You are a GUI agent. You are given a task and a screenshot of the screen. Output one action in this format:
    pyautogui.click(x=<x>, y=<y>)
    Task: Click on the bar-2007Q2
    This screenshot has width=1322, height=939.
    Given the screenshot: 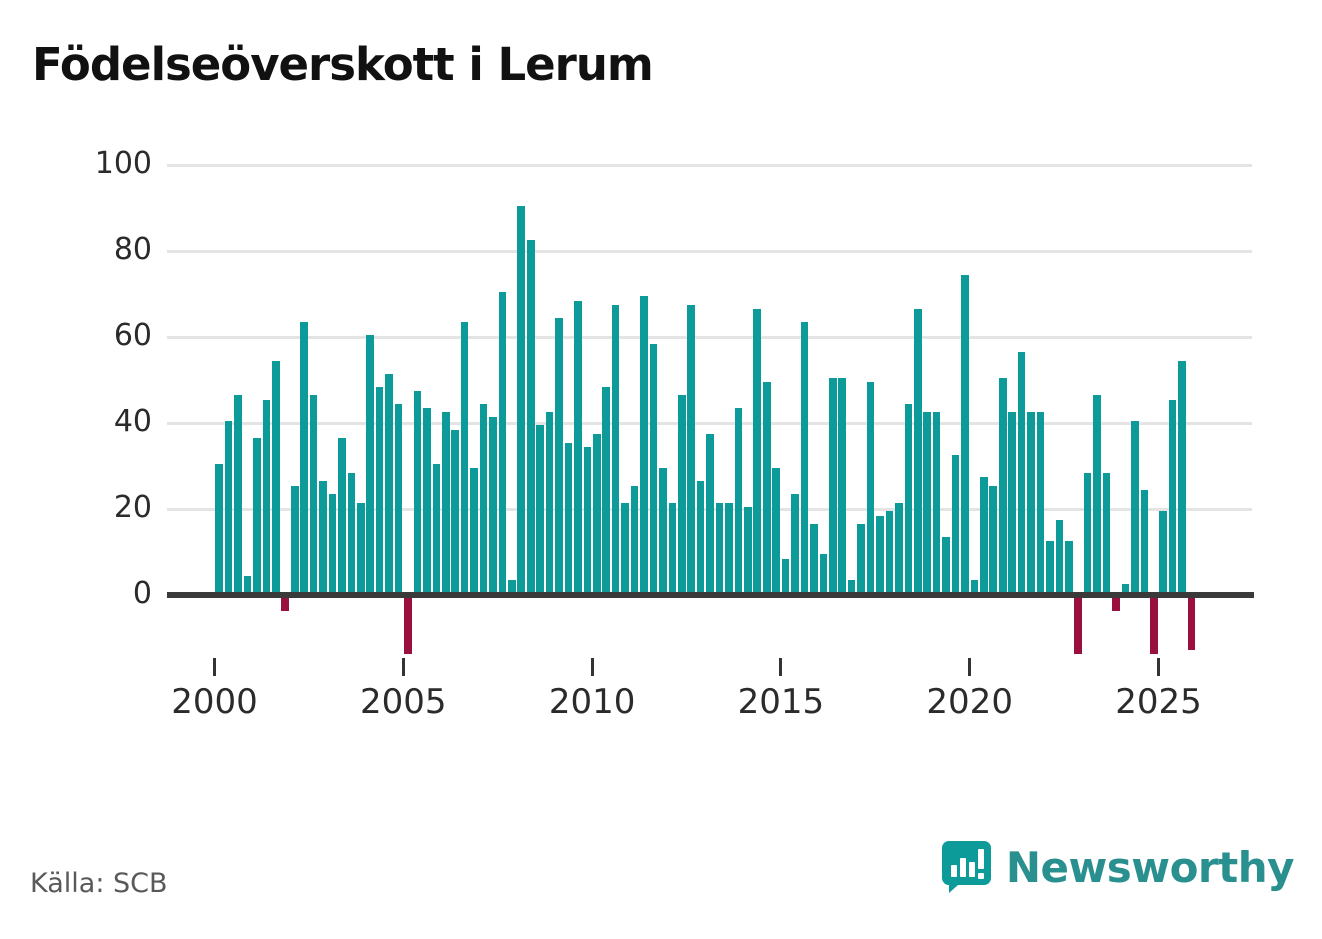 What is the action you would take?
    pyautogui.click(x=493, y=504)
    